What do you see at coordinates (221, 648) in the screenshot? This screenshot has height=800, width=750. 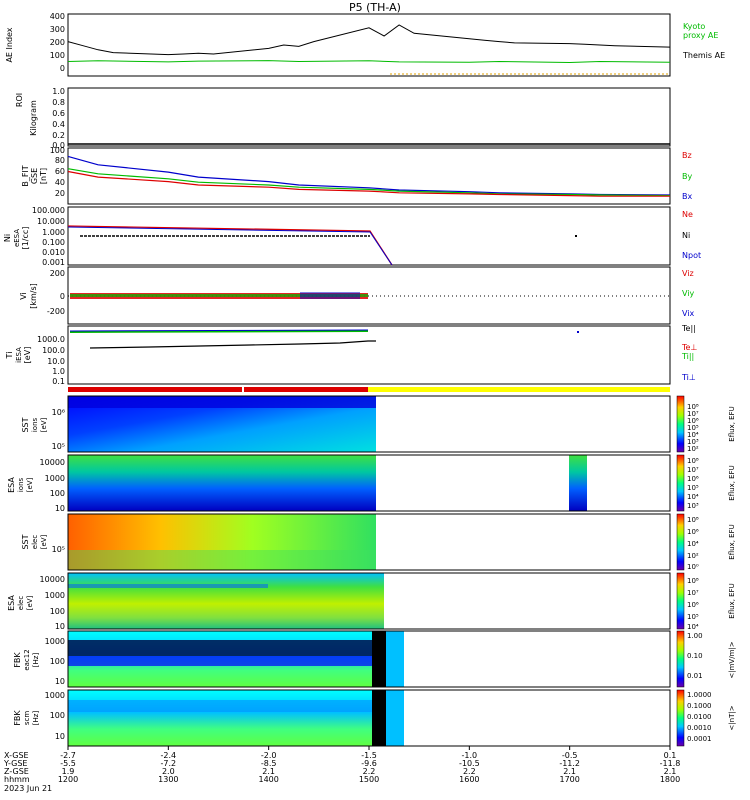 I see `fbk-e-dark-band` at bounding box center [221, 648].